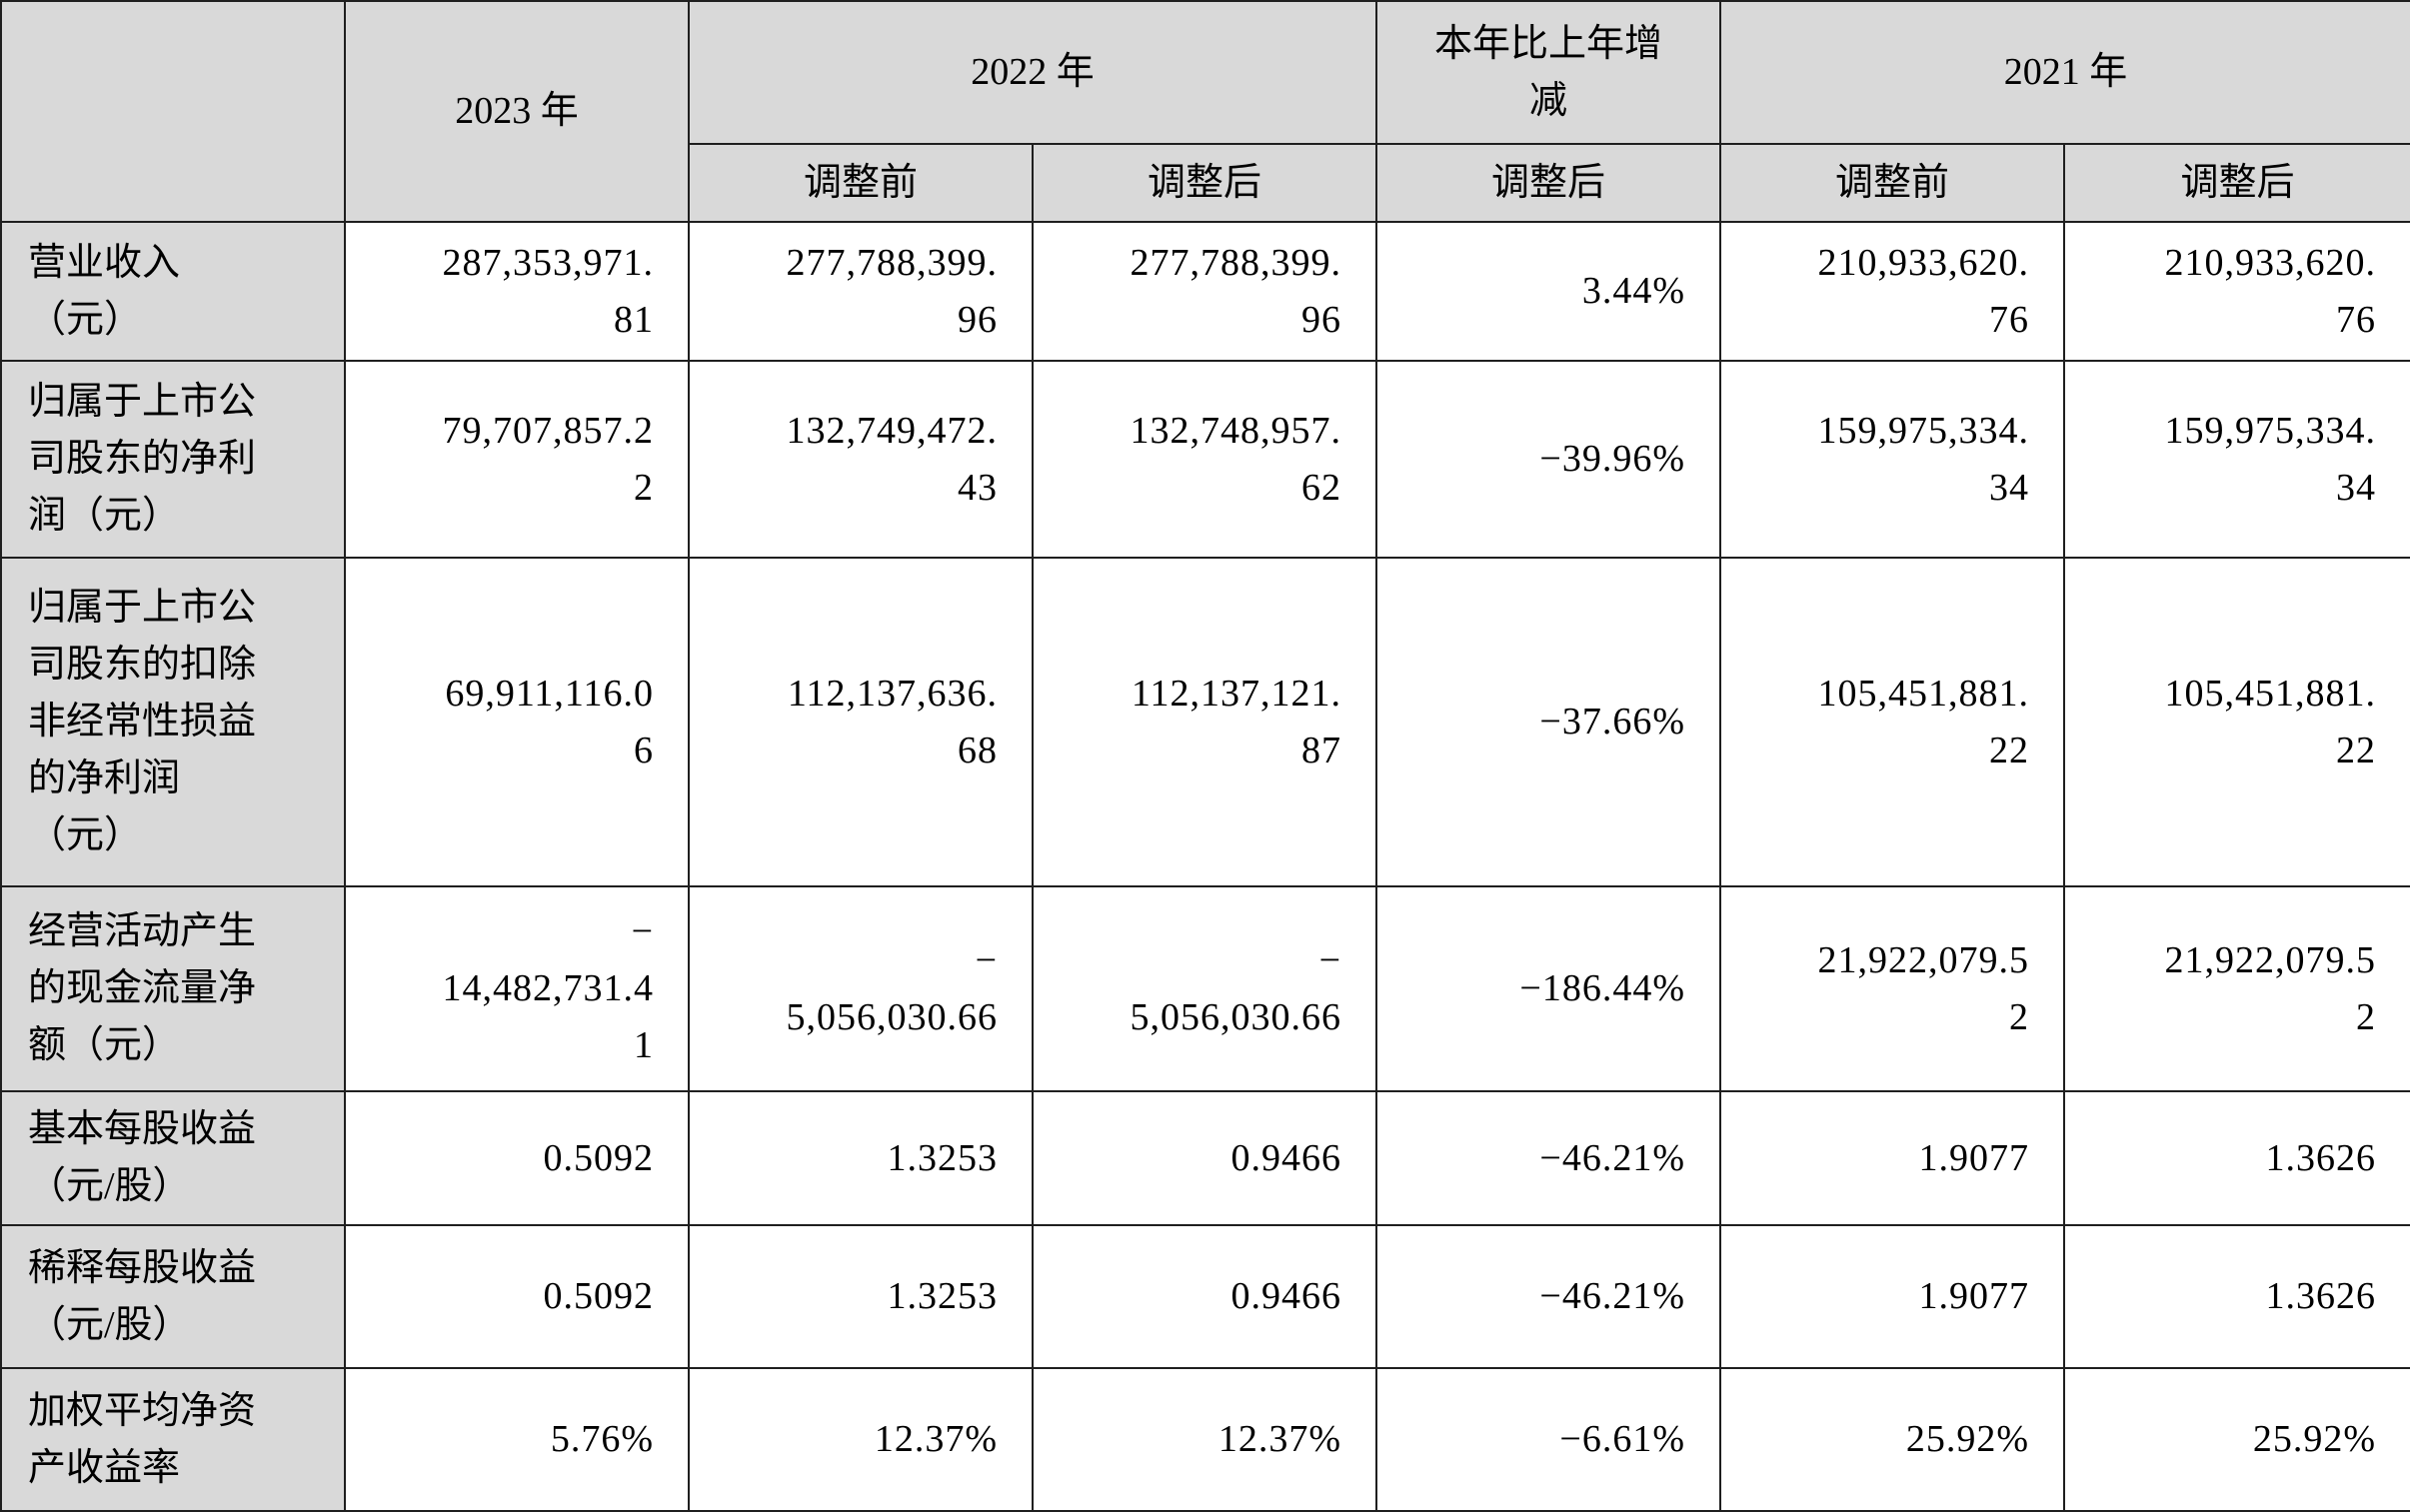 Image resolution: width=2410 pixels, height=1512 pixels. I want to click on header-year-2021: 2021 年, so click(2064, 72).